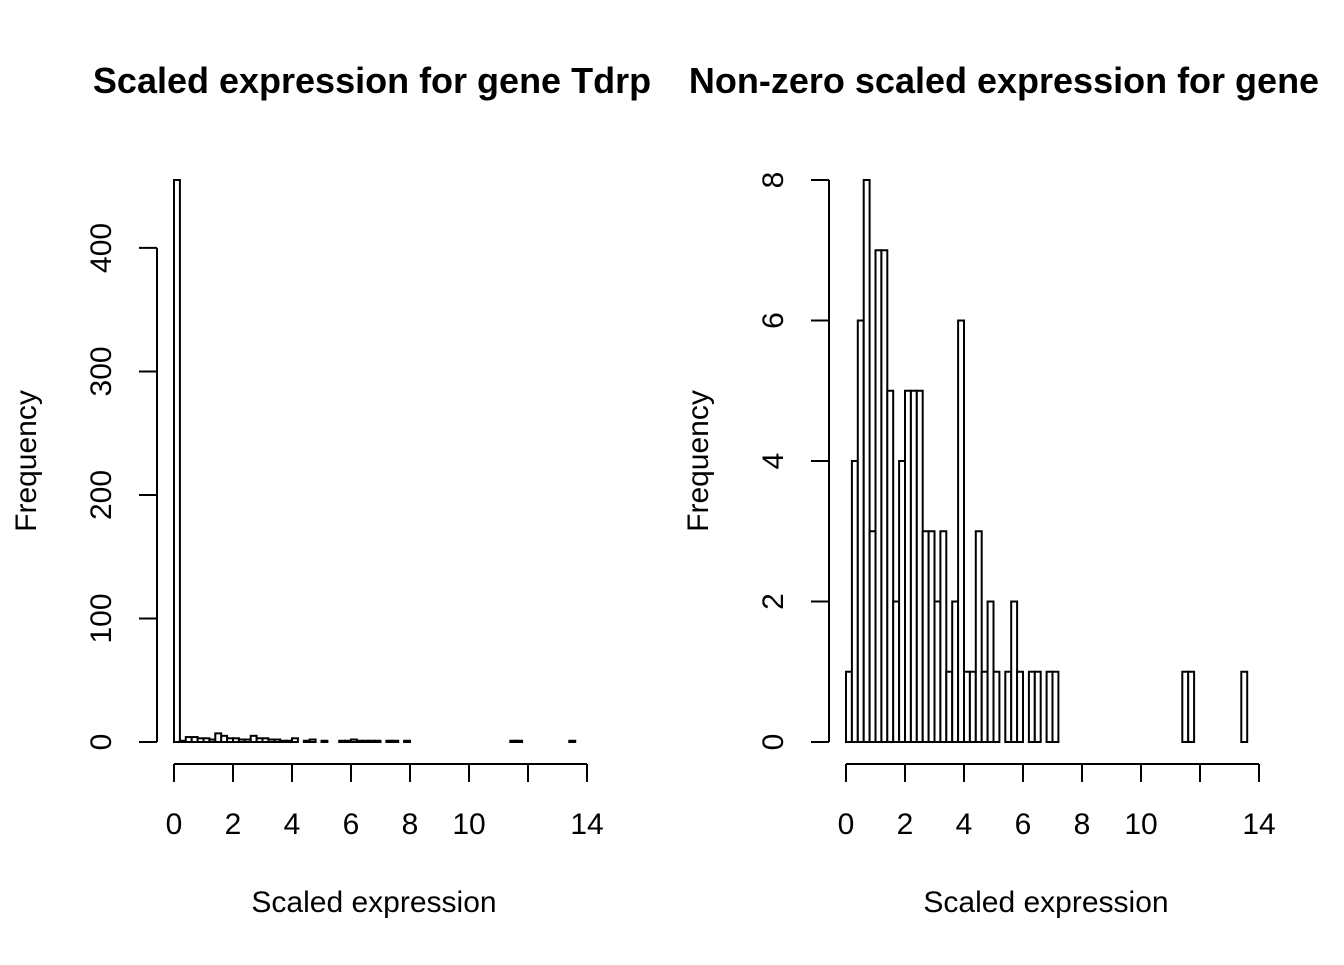  I want to click on chart-title: Scaled expression for gene Tdrp, so click(372, 80).